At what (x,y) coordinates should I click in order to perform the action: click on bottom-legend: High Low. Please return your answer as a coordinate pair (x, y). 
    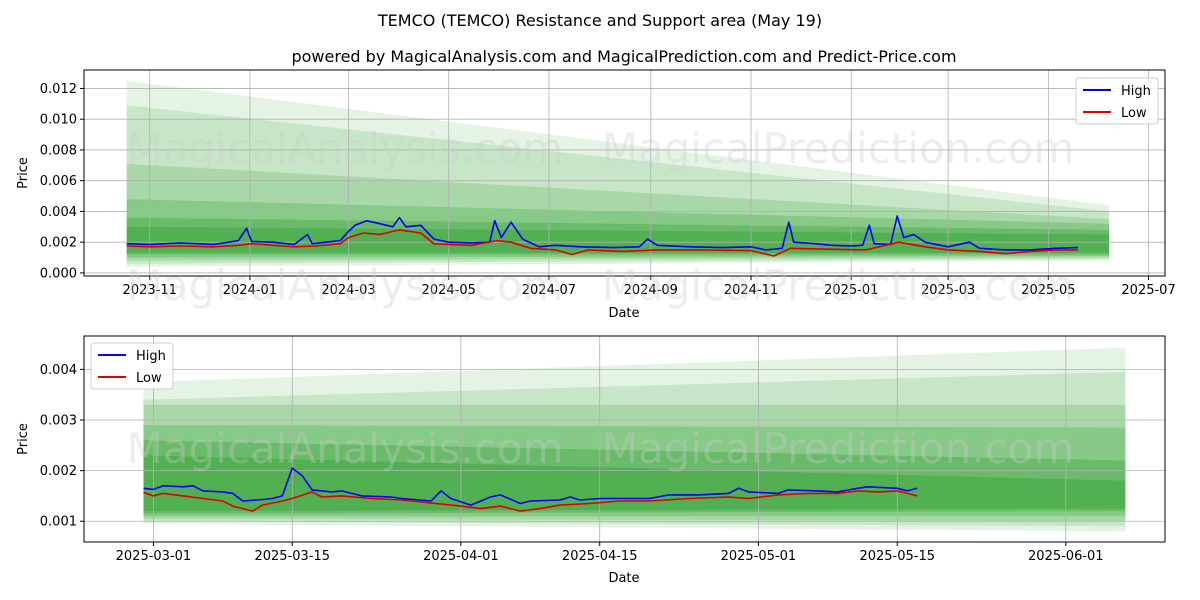
    Looking at the image, I should click on (132, 366).